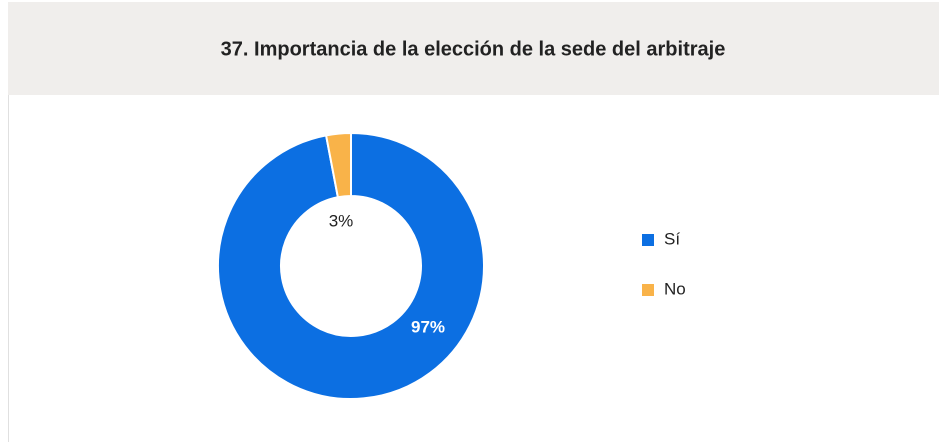 The image size is (939, 442). I want to click on legend-label: No, so click(675, 288).